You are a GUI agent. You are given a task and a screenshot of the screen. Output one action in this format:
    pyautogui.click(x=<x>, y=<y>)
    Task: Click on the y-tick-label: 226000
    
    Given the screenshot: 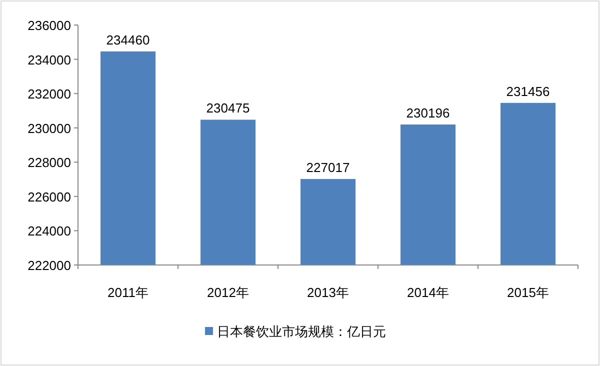 What is the action you would take?
    pyautogui.click(x=49, y=196)
    